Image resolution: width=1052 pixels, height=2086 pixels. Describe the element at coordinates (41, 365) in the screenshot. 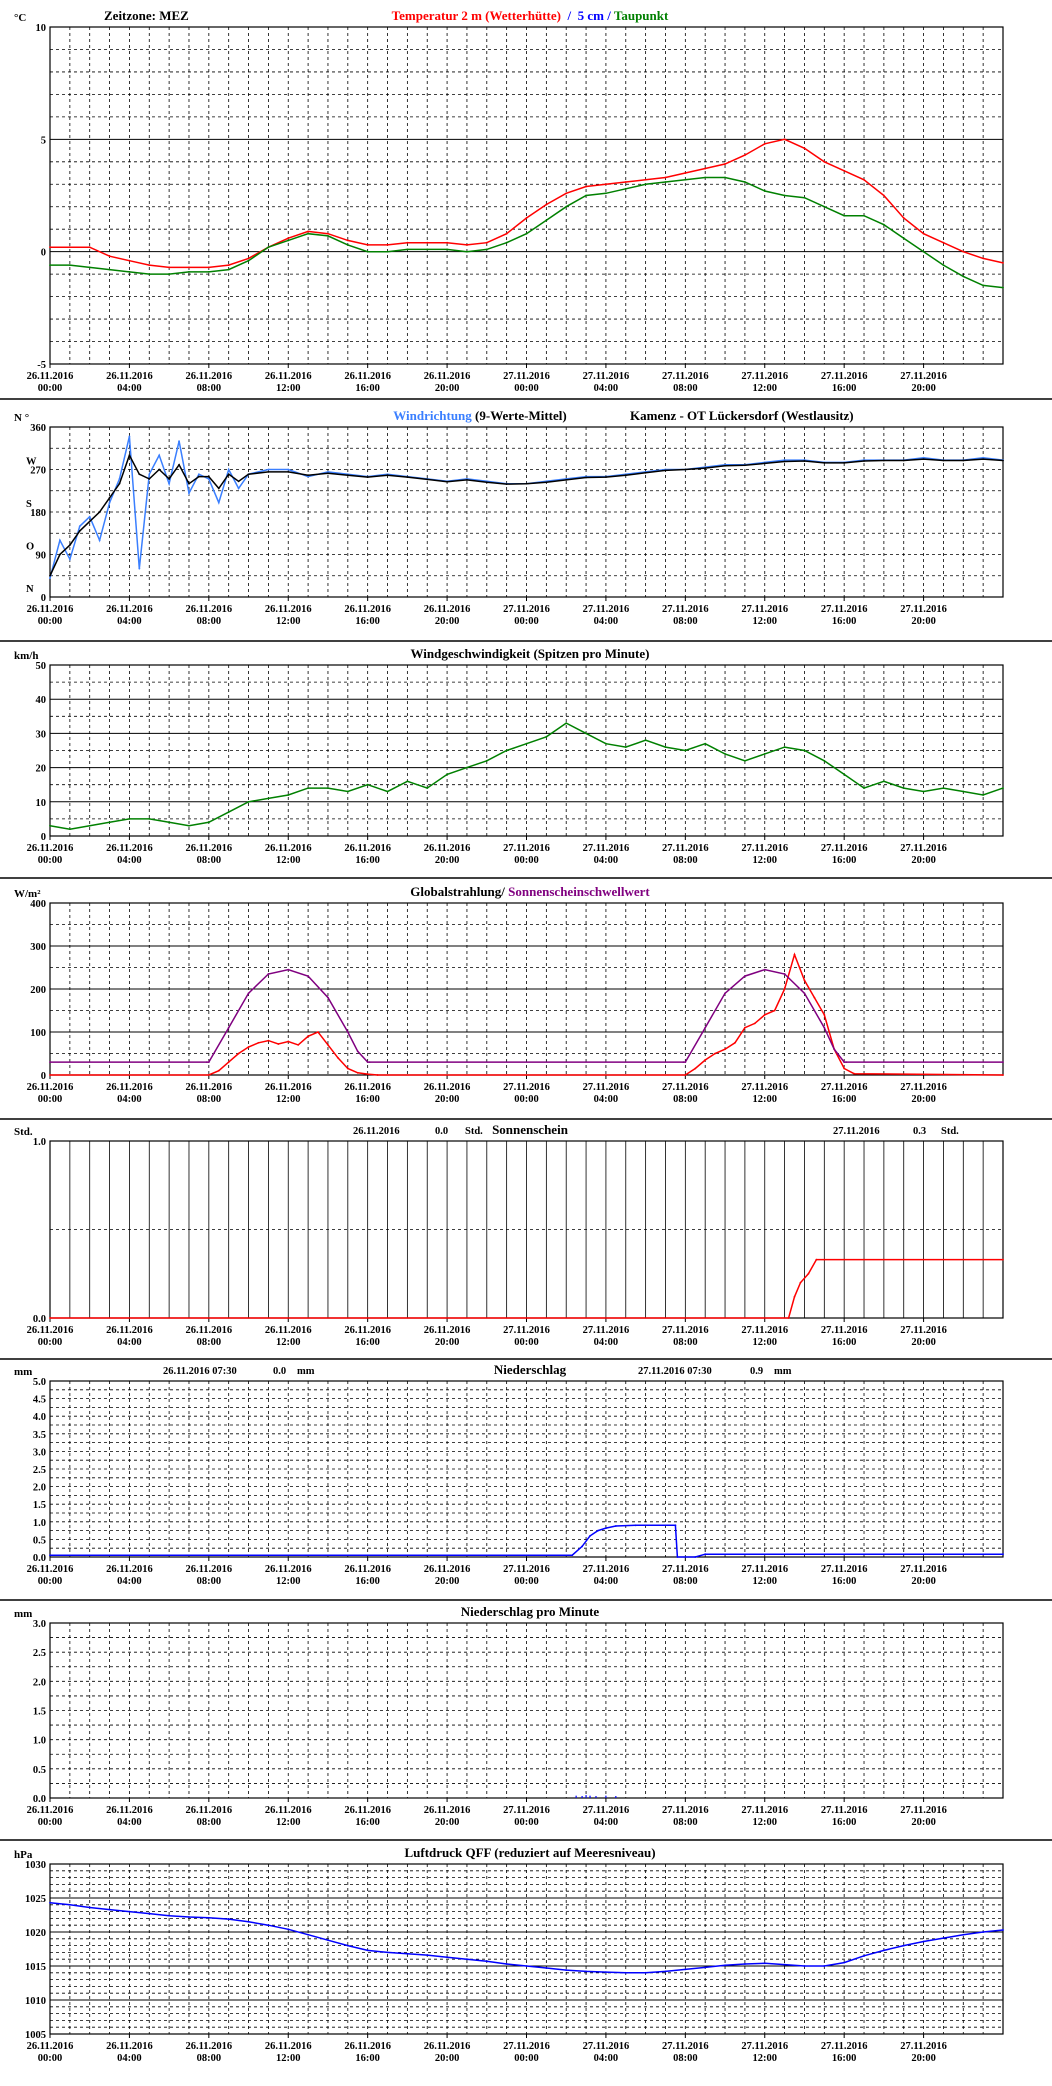

I see `y-tick-label: -5` at that location.